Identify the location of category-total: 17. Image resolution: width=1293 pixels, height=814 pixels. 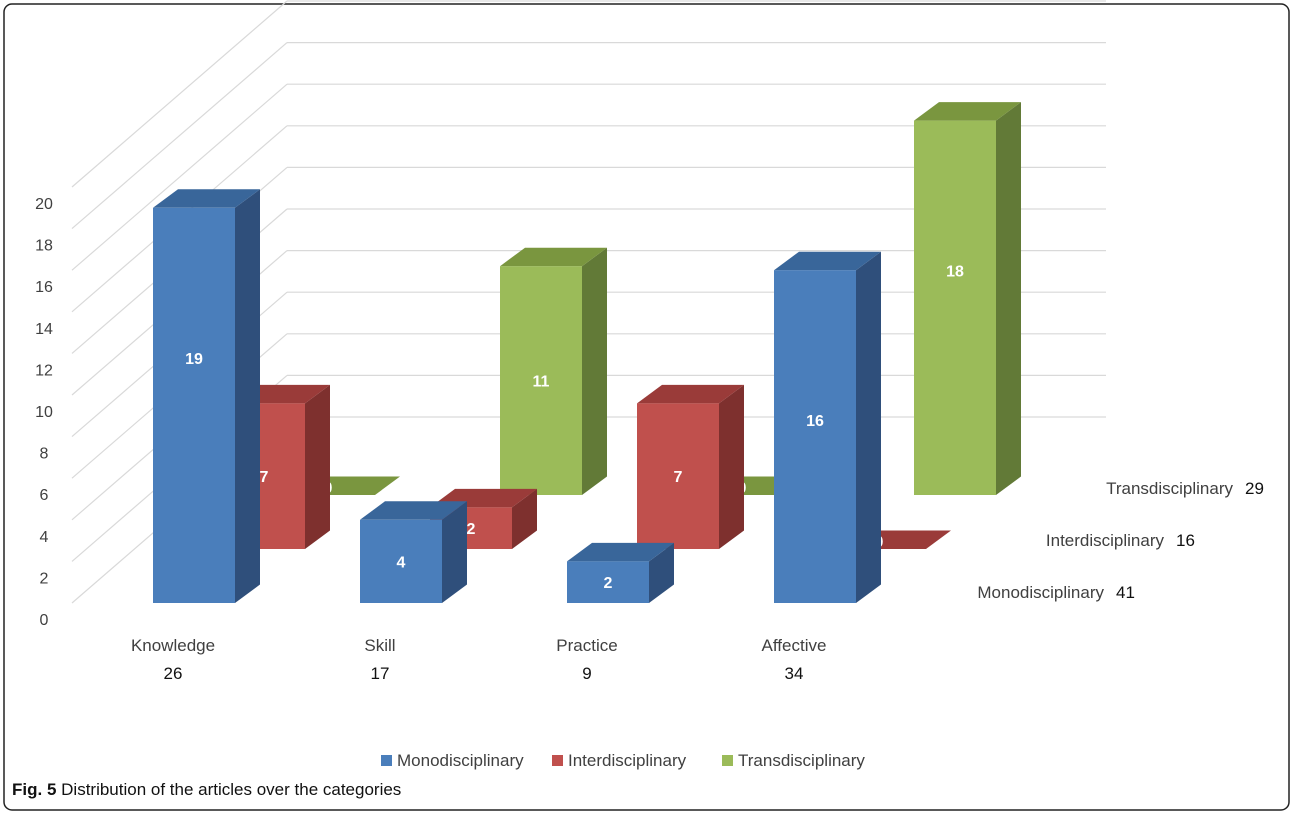
(380, 673).